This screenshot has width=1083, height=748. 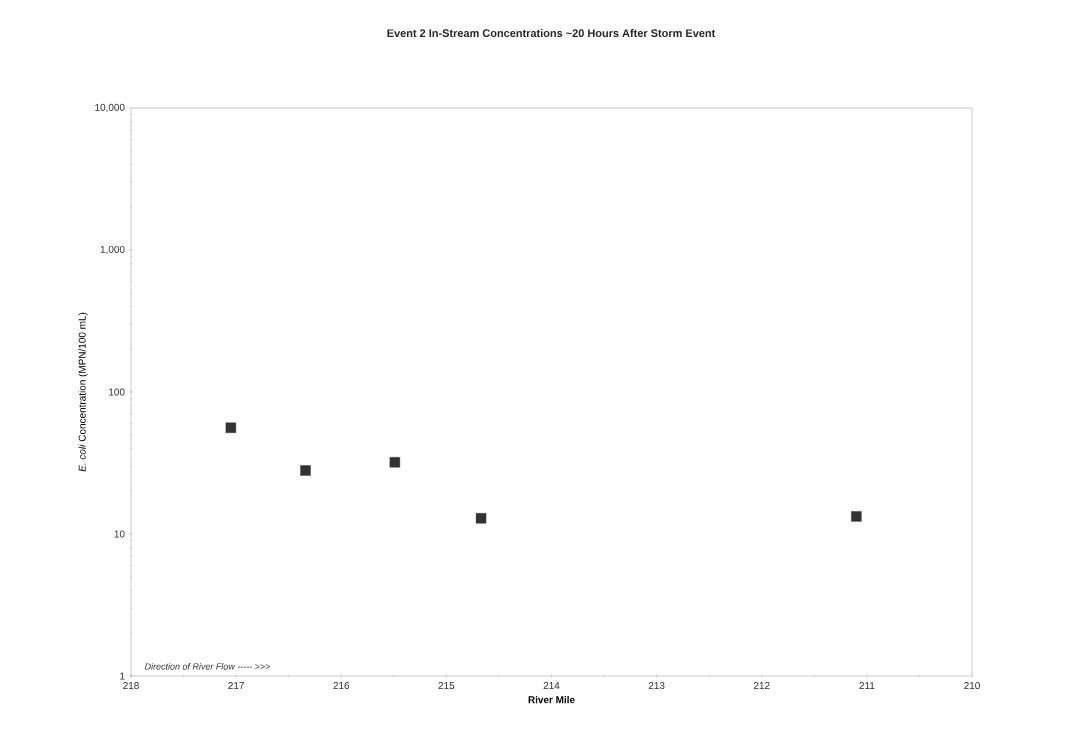 What do you see at coordinates (122, 676) in the screenshot?
I see `y-tick-label: 1` at bounding box center [122, 676].